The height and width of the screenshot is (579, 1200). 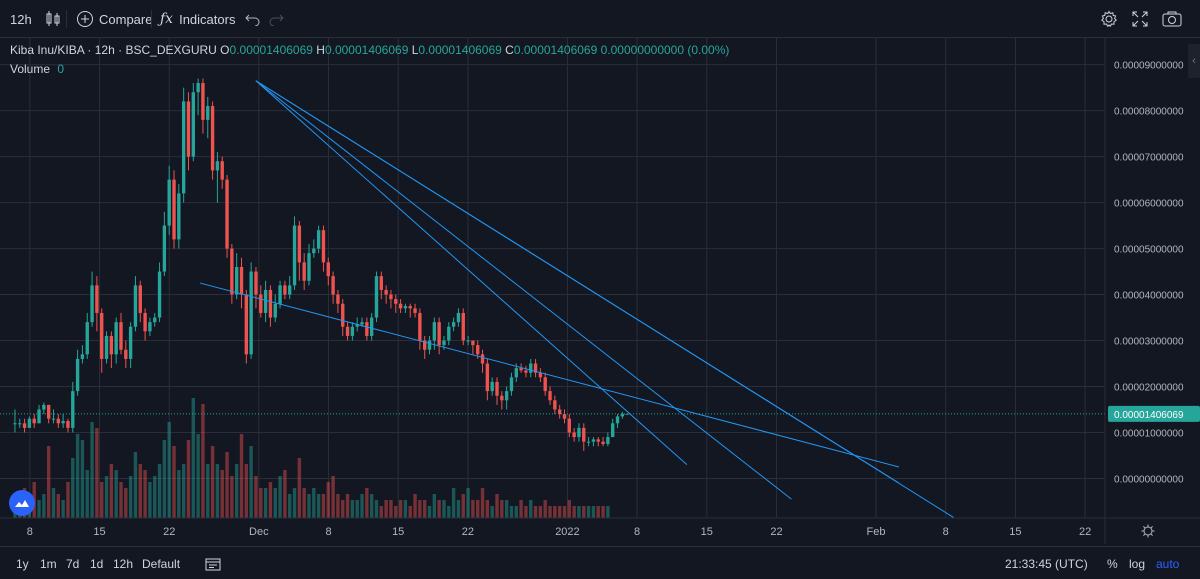 I want to click on clock-time: 21:33:45 (UTC), so click(x=1046, y=563).